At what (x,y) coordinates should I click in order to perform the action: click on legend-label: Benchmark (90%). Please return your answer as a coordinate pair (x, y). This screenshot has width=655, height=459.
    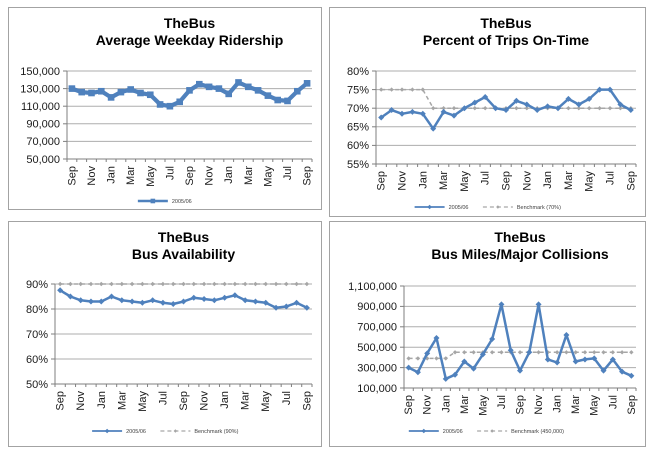
    Looking at the image, I should click on (216, 432).